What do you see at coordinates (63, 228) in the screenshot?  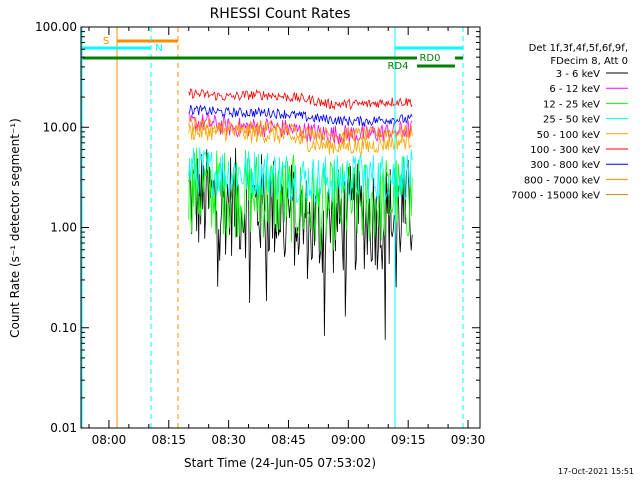 I see `y-tick-label-2: 1.00` at bounding box center [63, 228].